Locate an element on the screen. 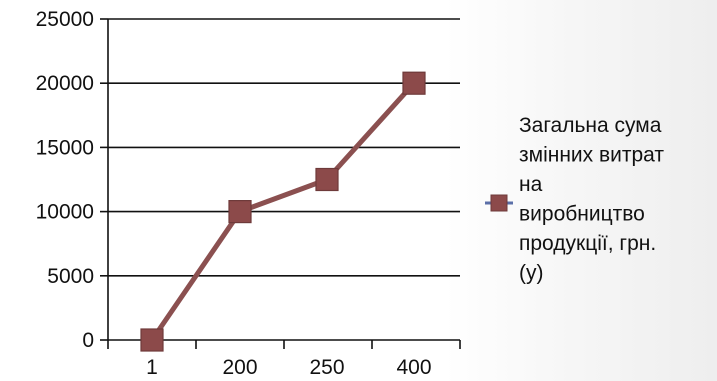  x-tick-label: 1 is located at coordinates (152, 367).